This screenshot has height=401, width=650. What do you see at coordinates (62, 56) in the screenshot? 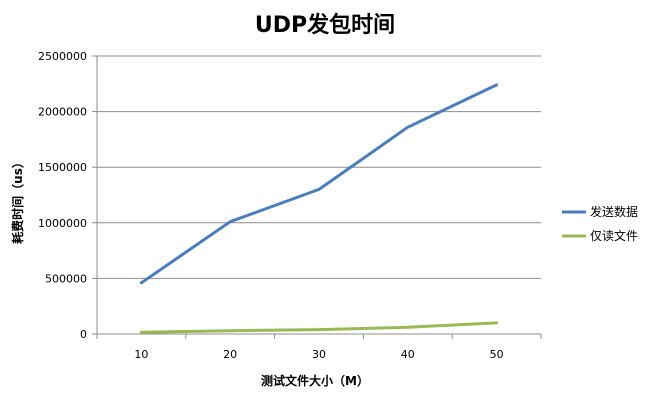
I see `y-tick-label: 2500000` at bounding box center [62, 56].